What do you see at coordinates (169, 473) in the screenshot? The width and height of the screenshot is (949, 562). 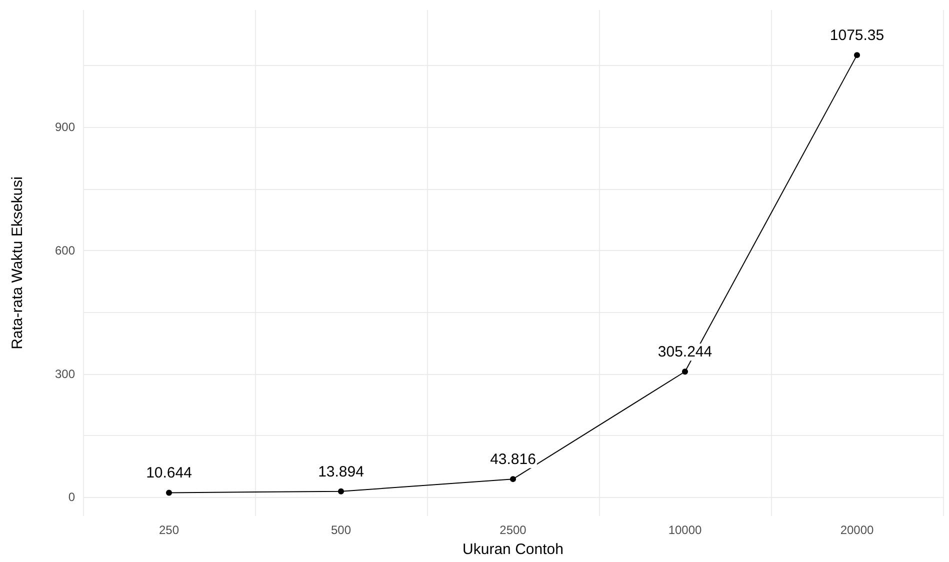 I see `data-label: 10.644` at bounding box center [169, 473].